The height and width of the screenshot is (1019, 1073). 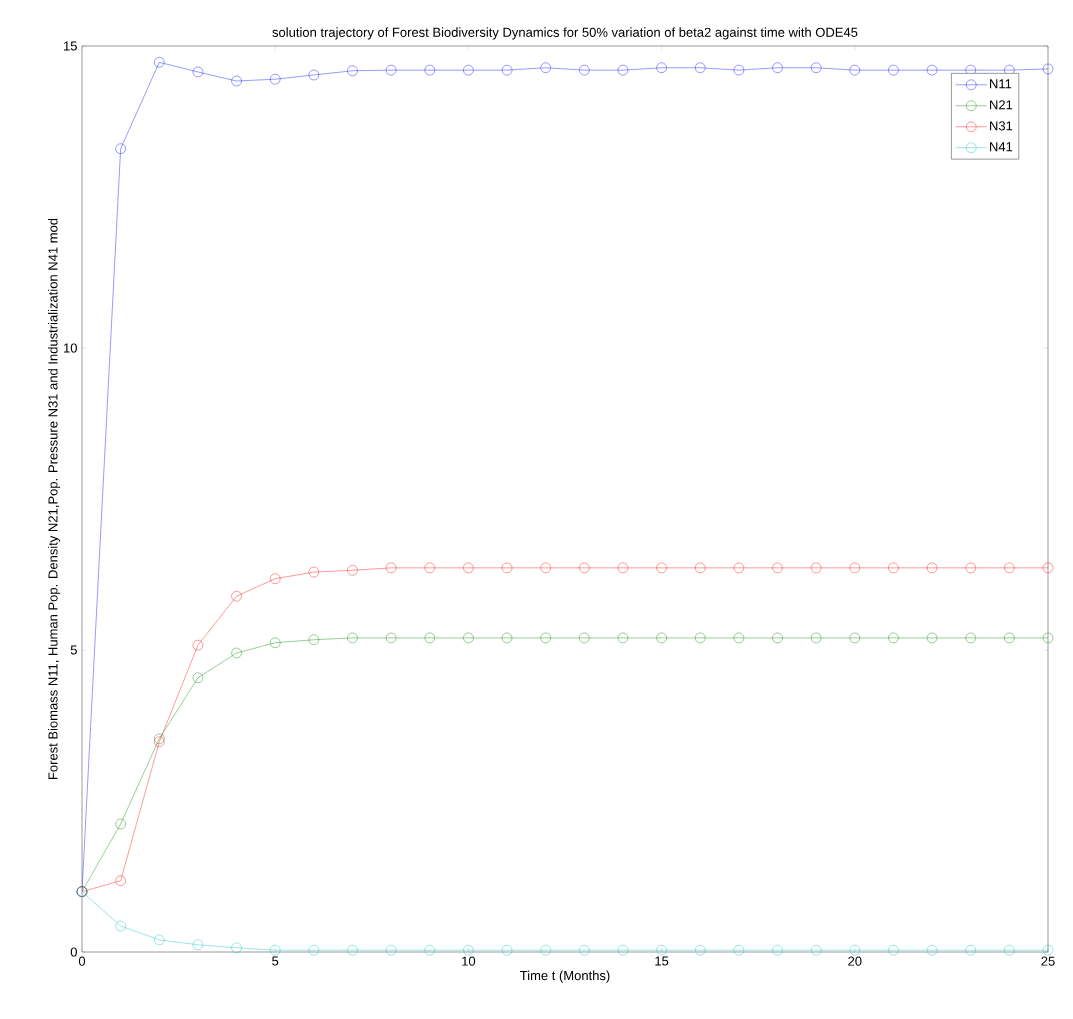 I want to click on x-tick-label: 0, so click(x=82, y=961).